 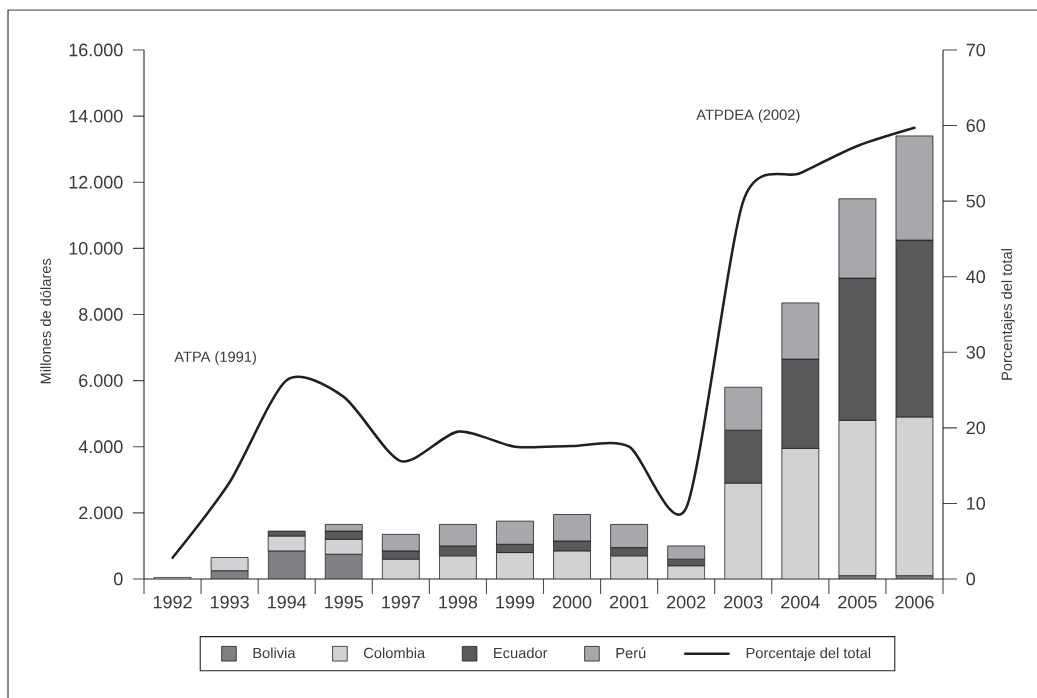 What do you see at coordinates (101, 513) in the screenshot?
I see `y-tick-label: 2.000` at bounding box center [101, 513].